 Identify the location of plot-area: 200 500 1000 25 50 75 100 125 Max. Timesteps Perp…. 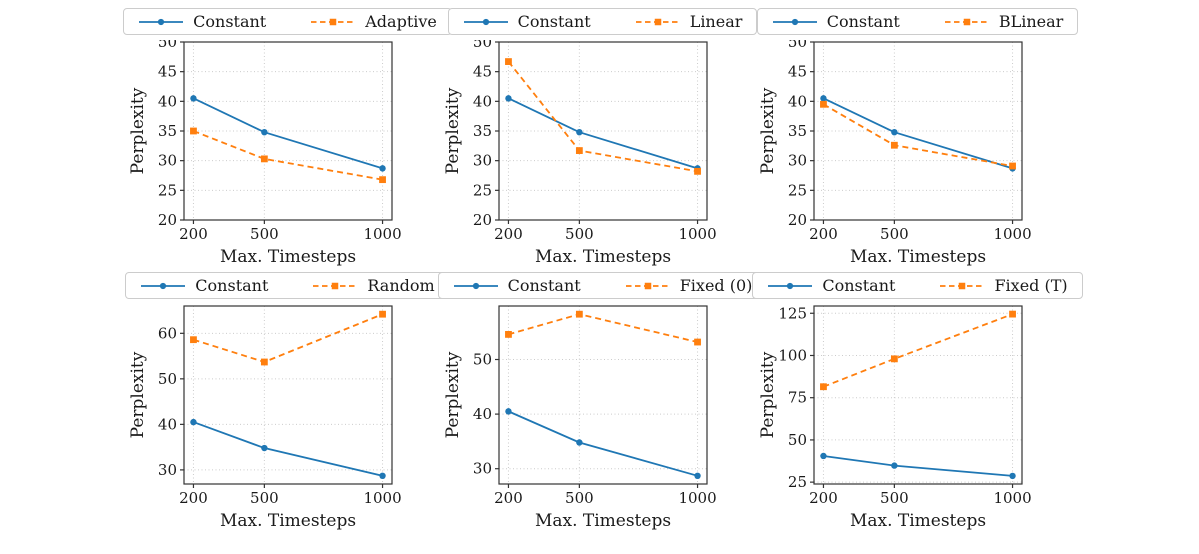
(896, 417).